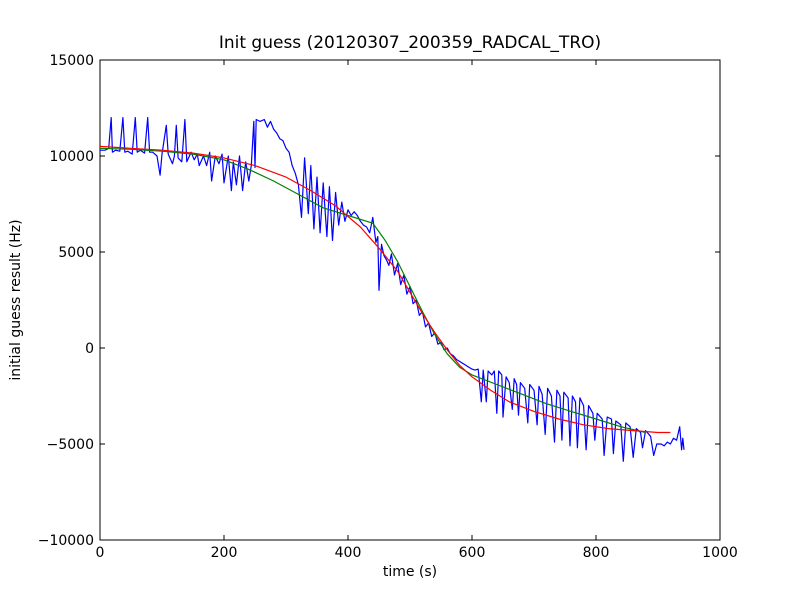  I want to click on y-tick-label: −5000, so click(70, 445).